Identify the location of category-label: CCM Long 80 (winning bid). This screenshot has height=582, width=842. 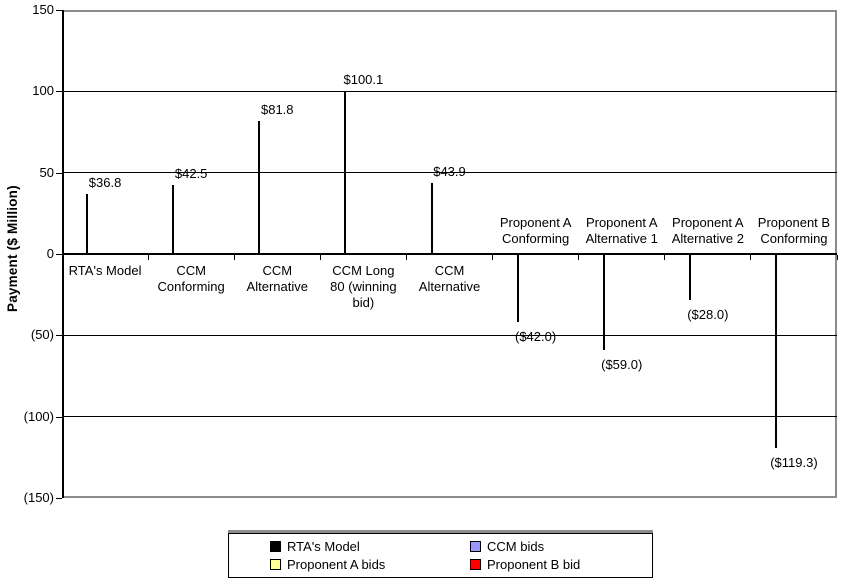
(363, 286).